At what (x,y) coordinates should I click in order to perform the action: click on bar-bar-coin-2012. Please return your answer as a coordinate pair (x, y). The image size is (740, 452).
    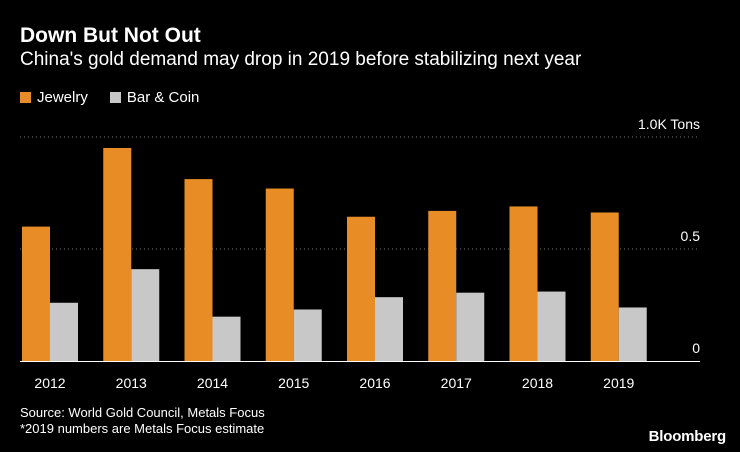
    Looking at the image, I should click on (64, 331).